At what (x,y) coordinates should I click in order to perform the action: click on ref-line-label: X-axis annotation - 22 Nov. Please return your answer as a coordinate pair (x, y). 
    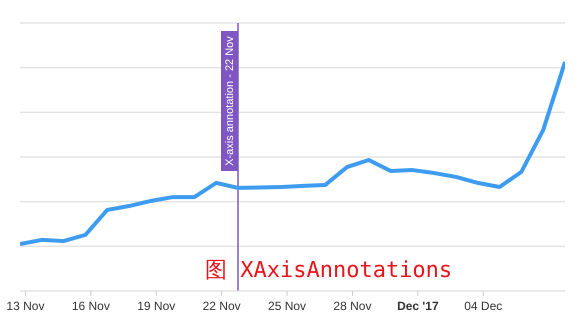
    Looking at the image, I should click on (230, 101).